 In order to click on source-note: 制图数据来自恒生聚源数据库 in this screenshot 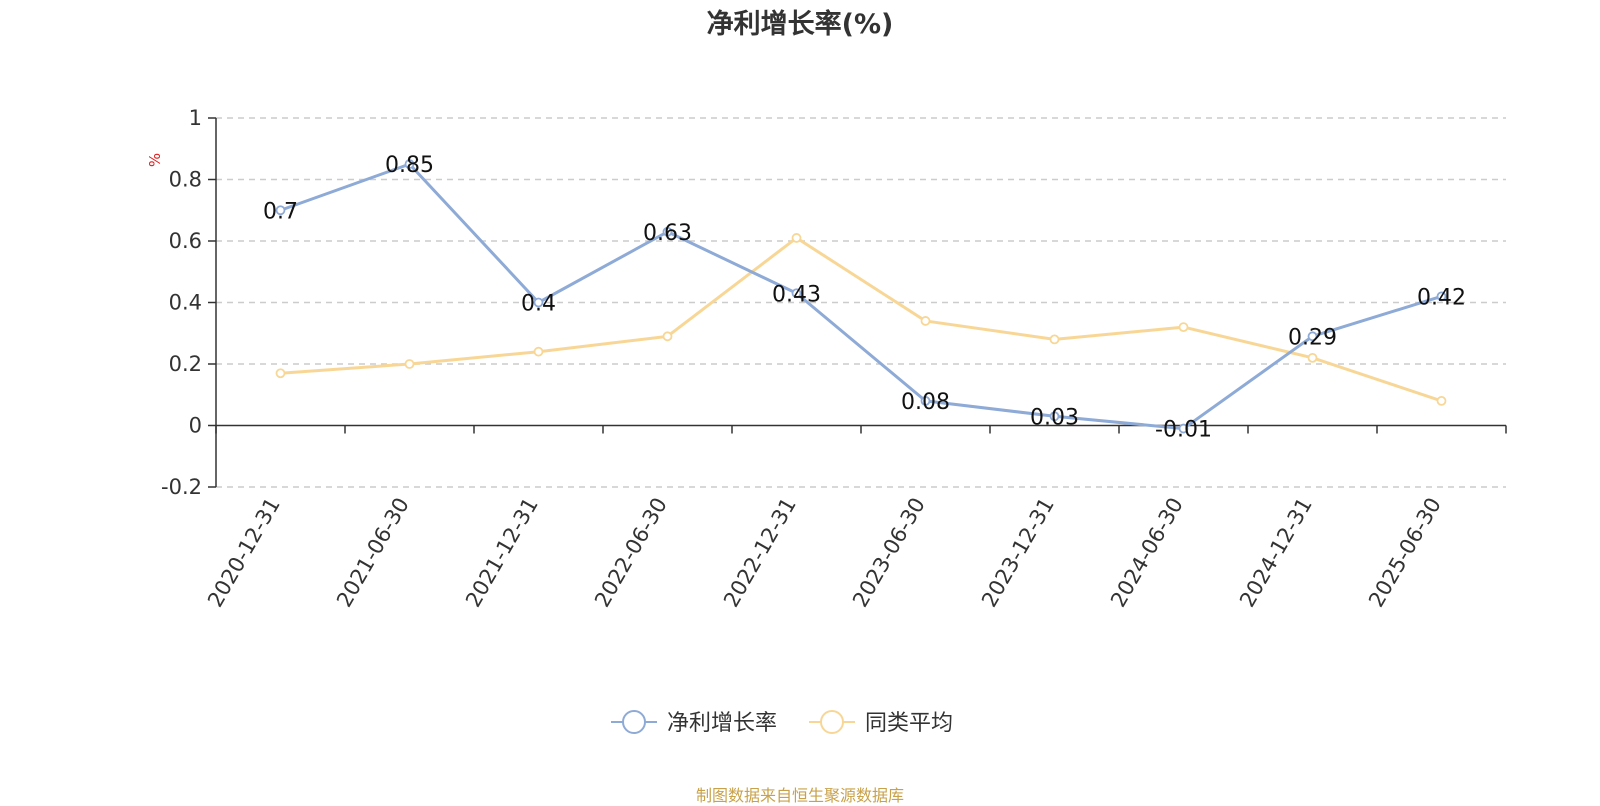, I will do `click(799, 795)`.